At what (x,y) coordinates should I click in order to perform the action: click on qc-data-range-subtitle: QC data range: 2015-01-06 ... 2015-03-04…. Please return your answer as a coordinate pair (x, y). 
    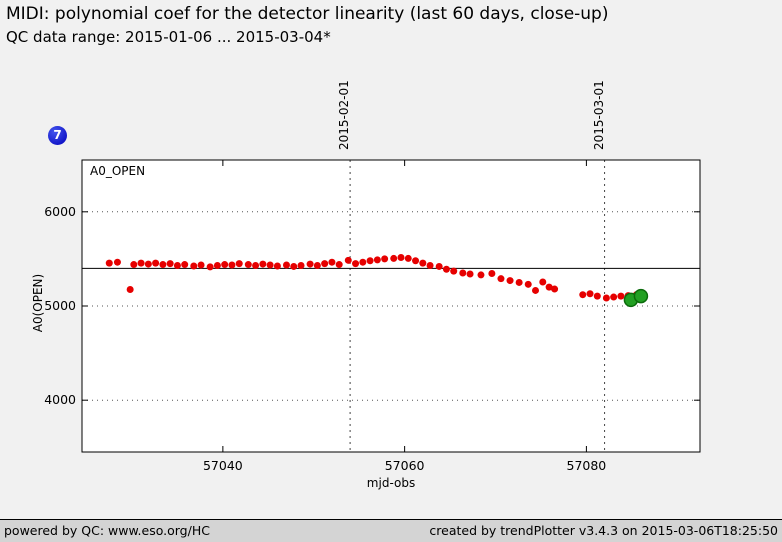
    Looking at the image, I should click on (168, 37).